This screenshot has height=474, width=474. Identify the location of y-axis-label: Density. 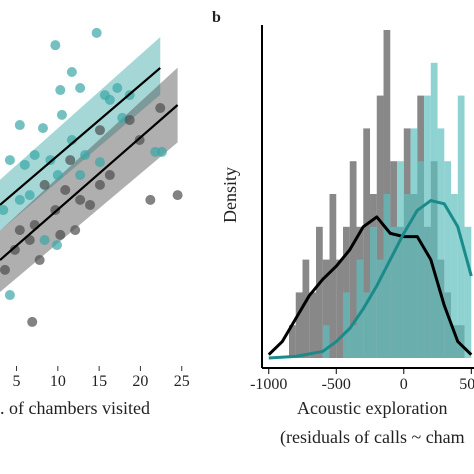
(230, 195).